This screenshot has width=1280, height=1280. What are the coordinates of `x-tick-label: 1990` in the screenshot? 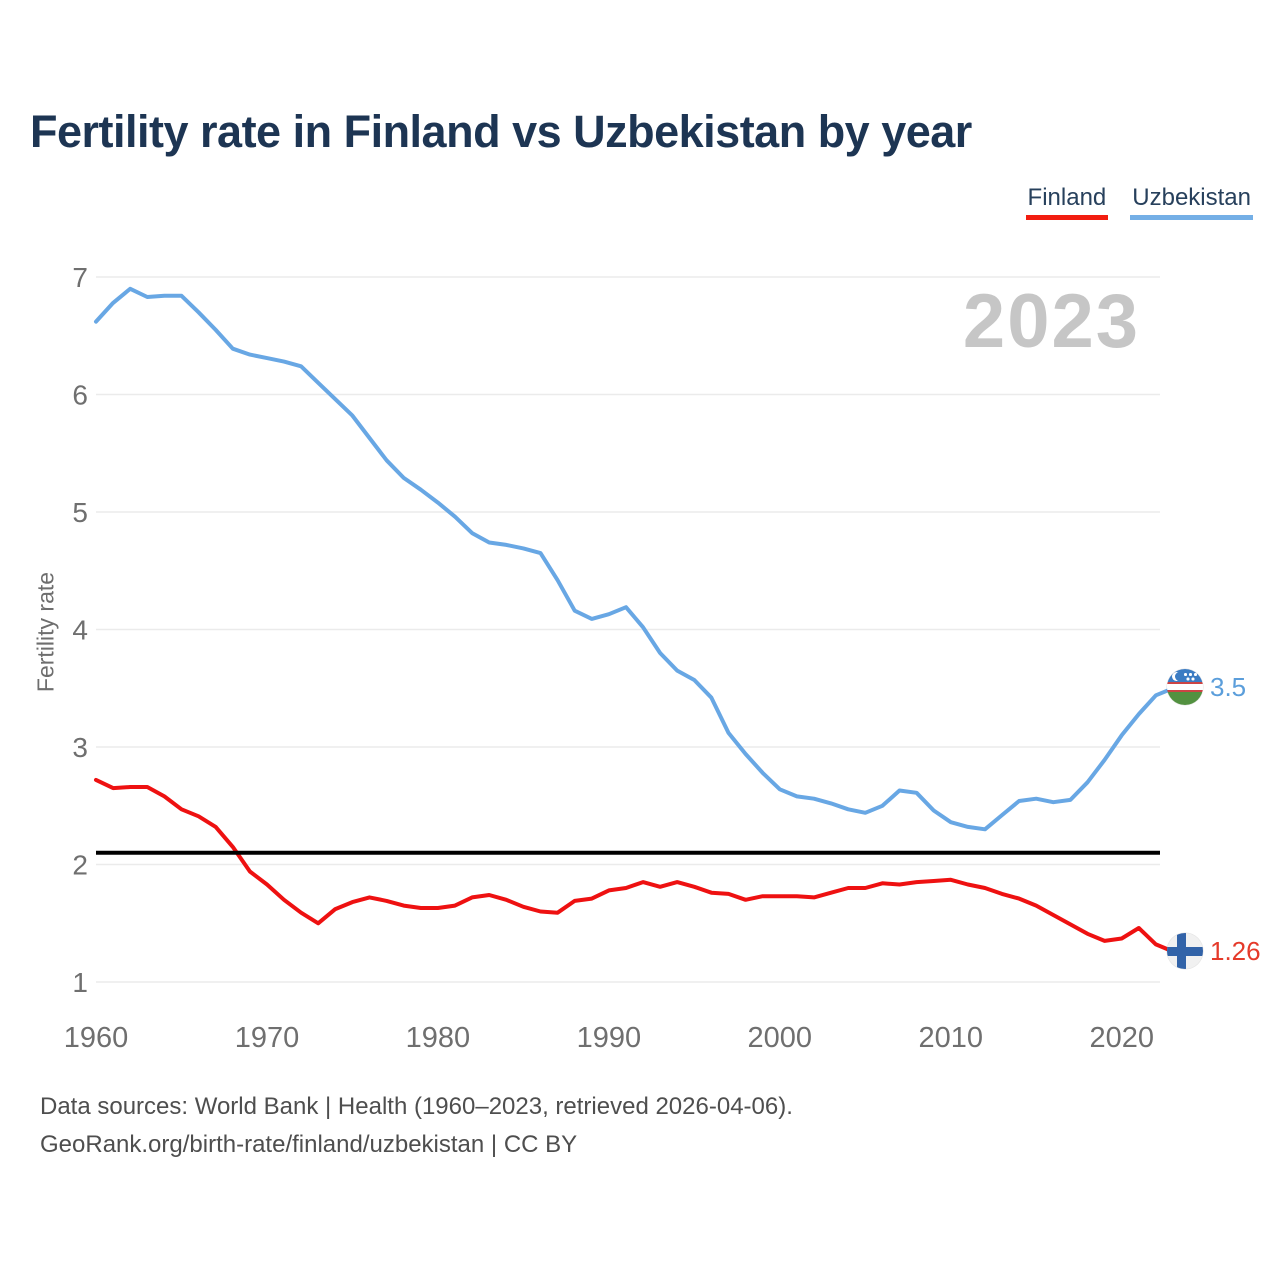 It's located at (609, 1038).